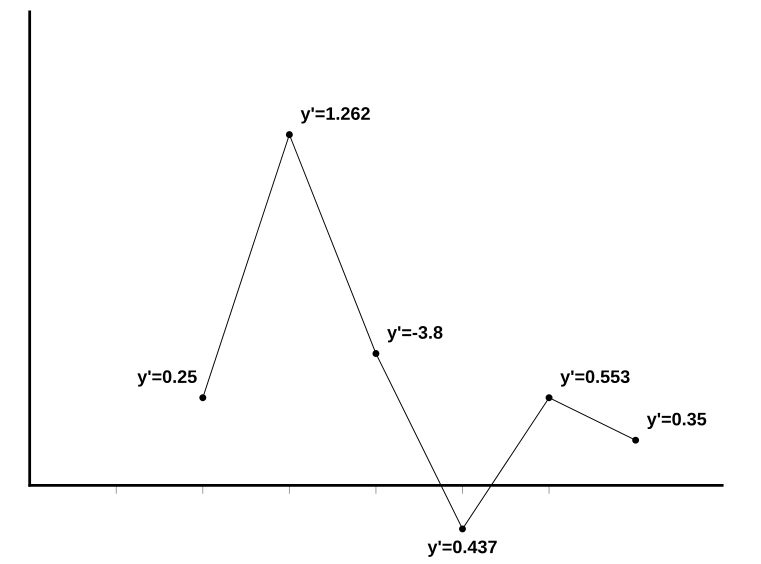 The width and height of the screenshot is (761, 564). I want to click on annotation: y'=0.35, so click(676, 421).